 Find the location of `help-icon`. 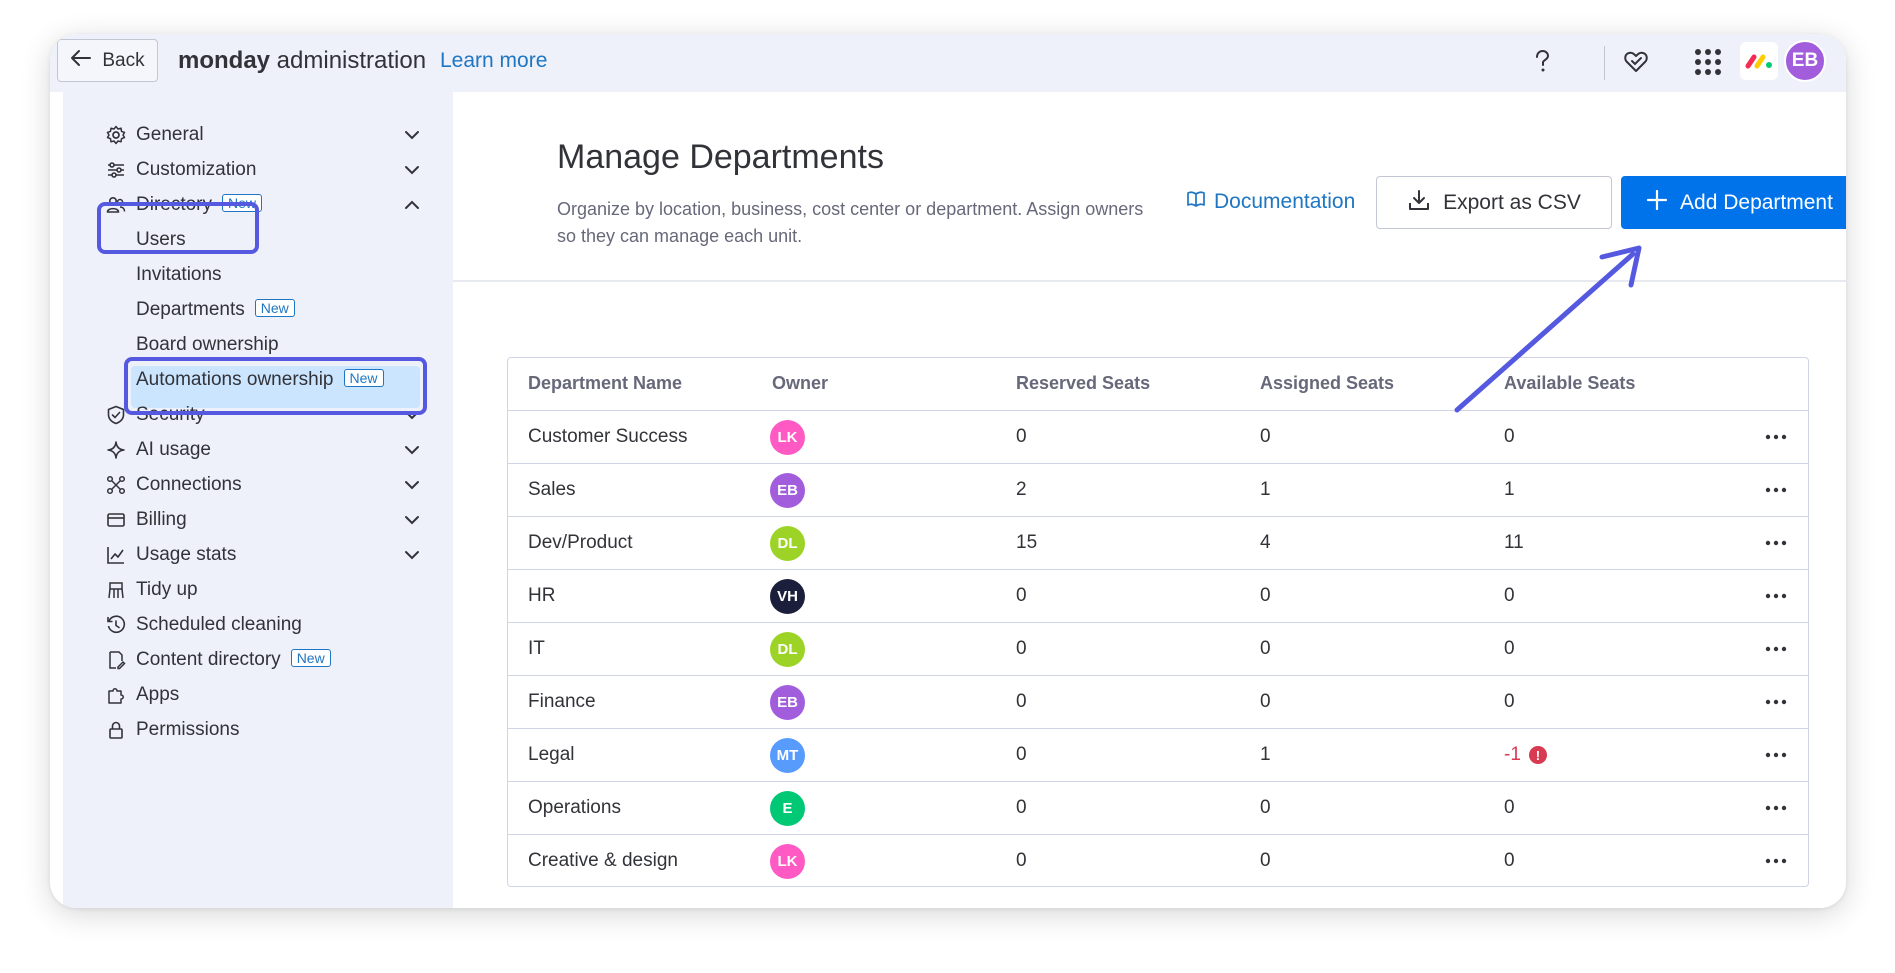

help-icon is located at coordinates (1542, 62).